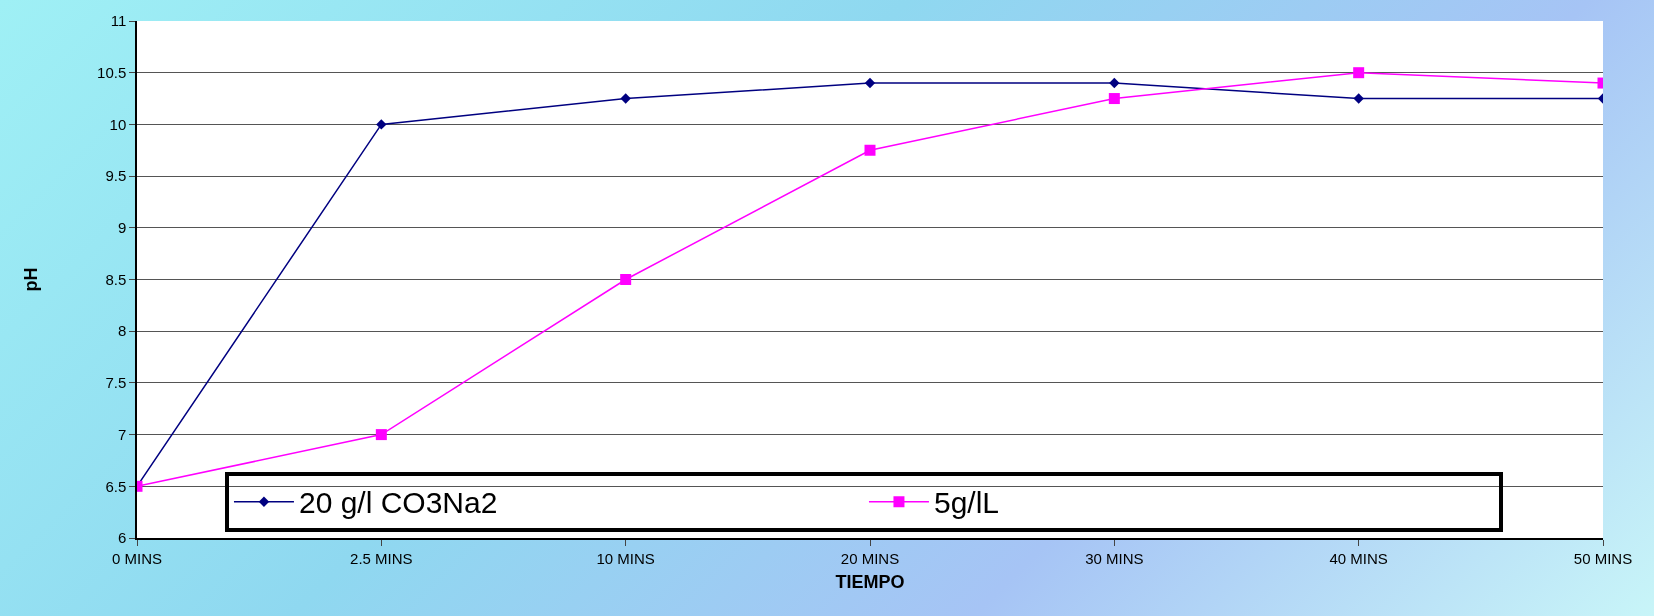 This screenshot has height=616, width=1654. I want to click on legend-label: 5g/lL, so click(966, 503).